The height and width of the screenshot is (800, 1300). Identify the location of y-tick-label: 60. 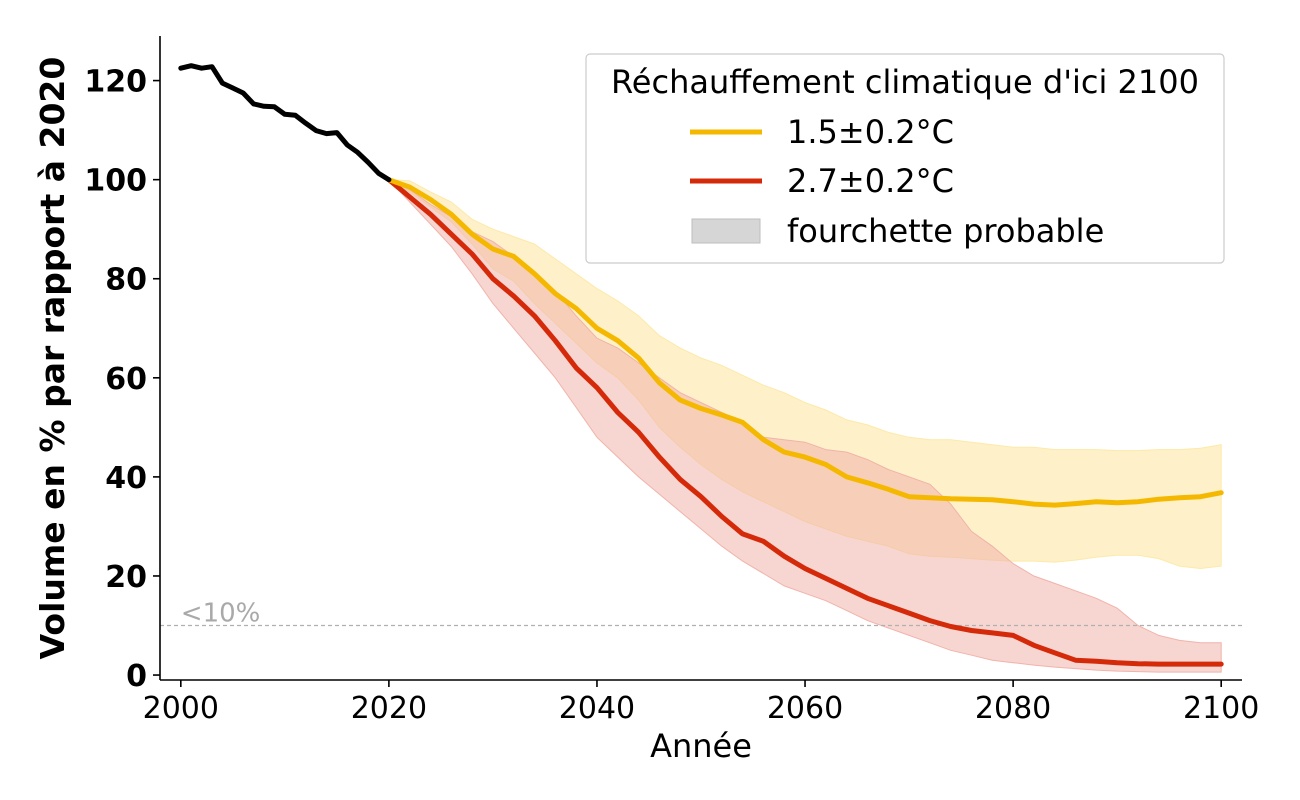
(126, 379).